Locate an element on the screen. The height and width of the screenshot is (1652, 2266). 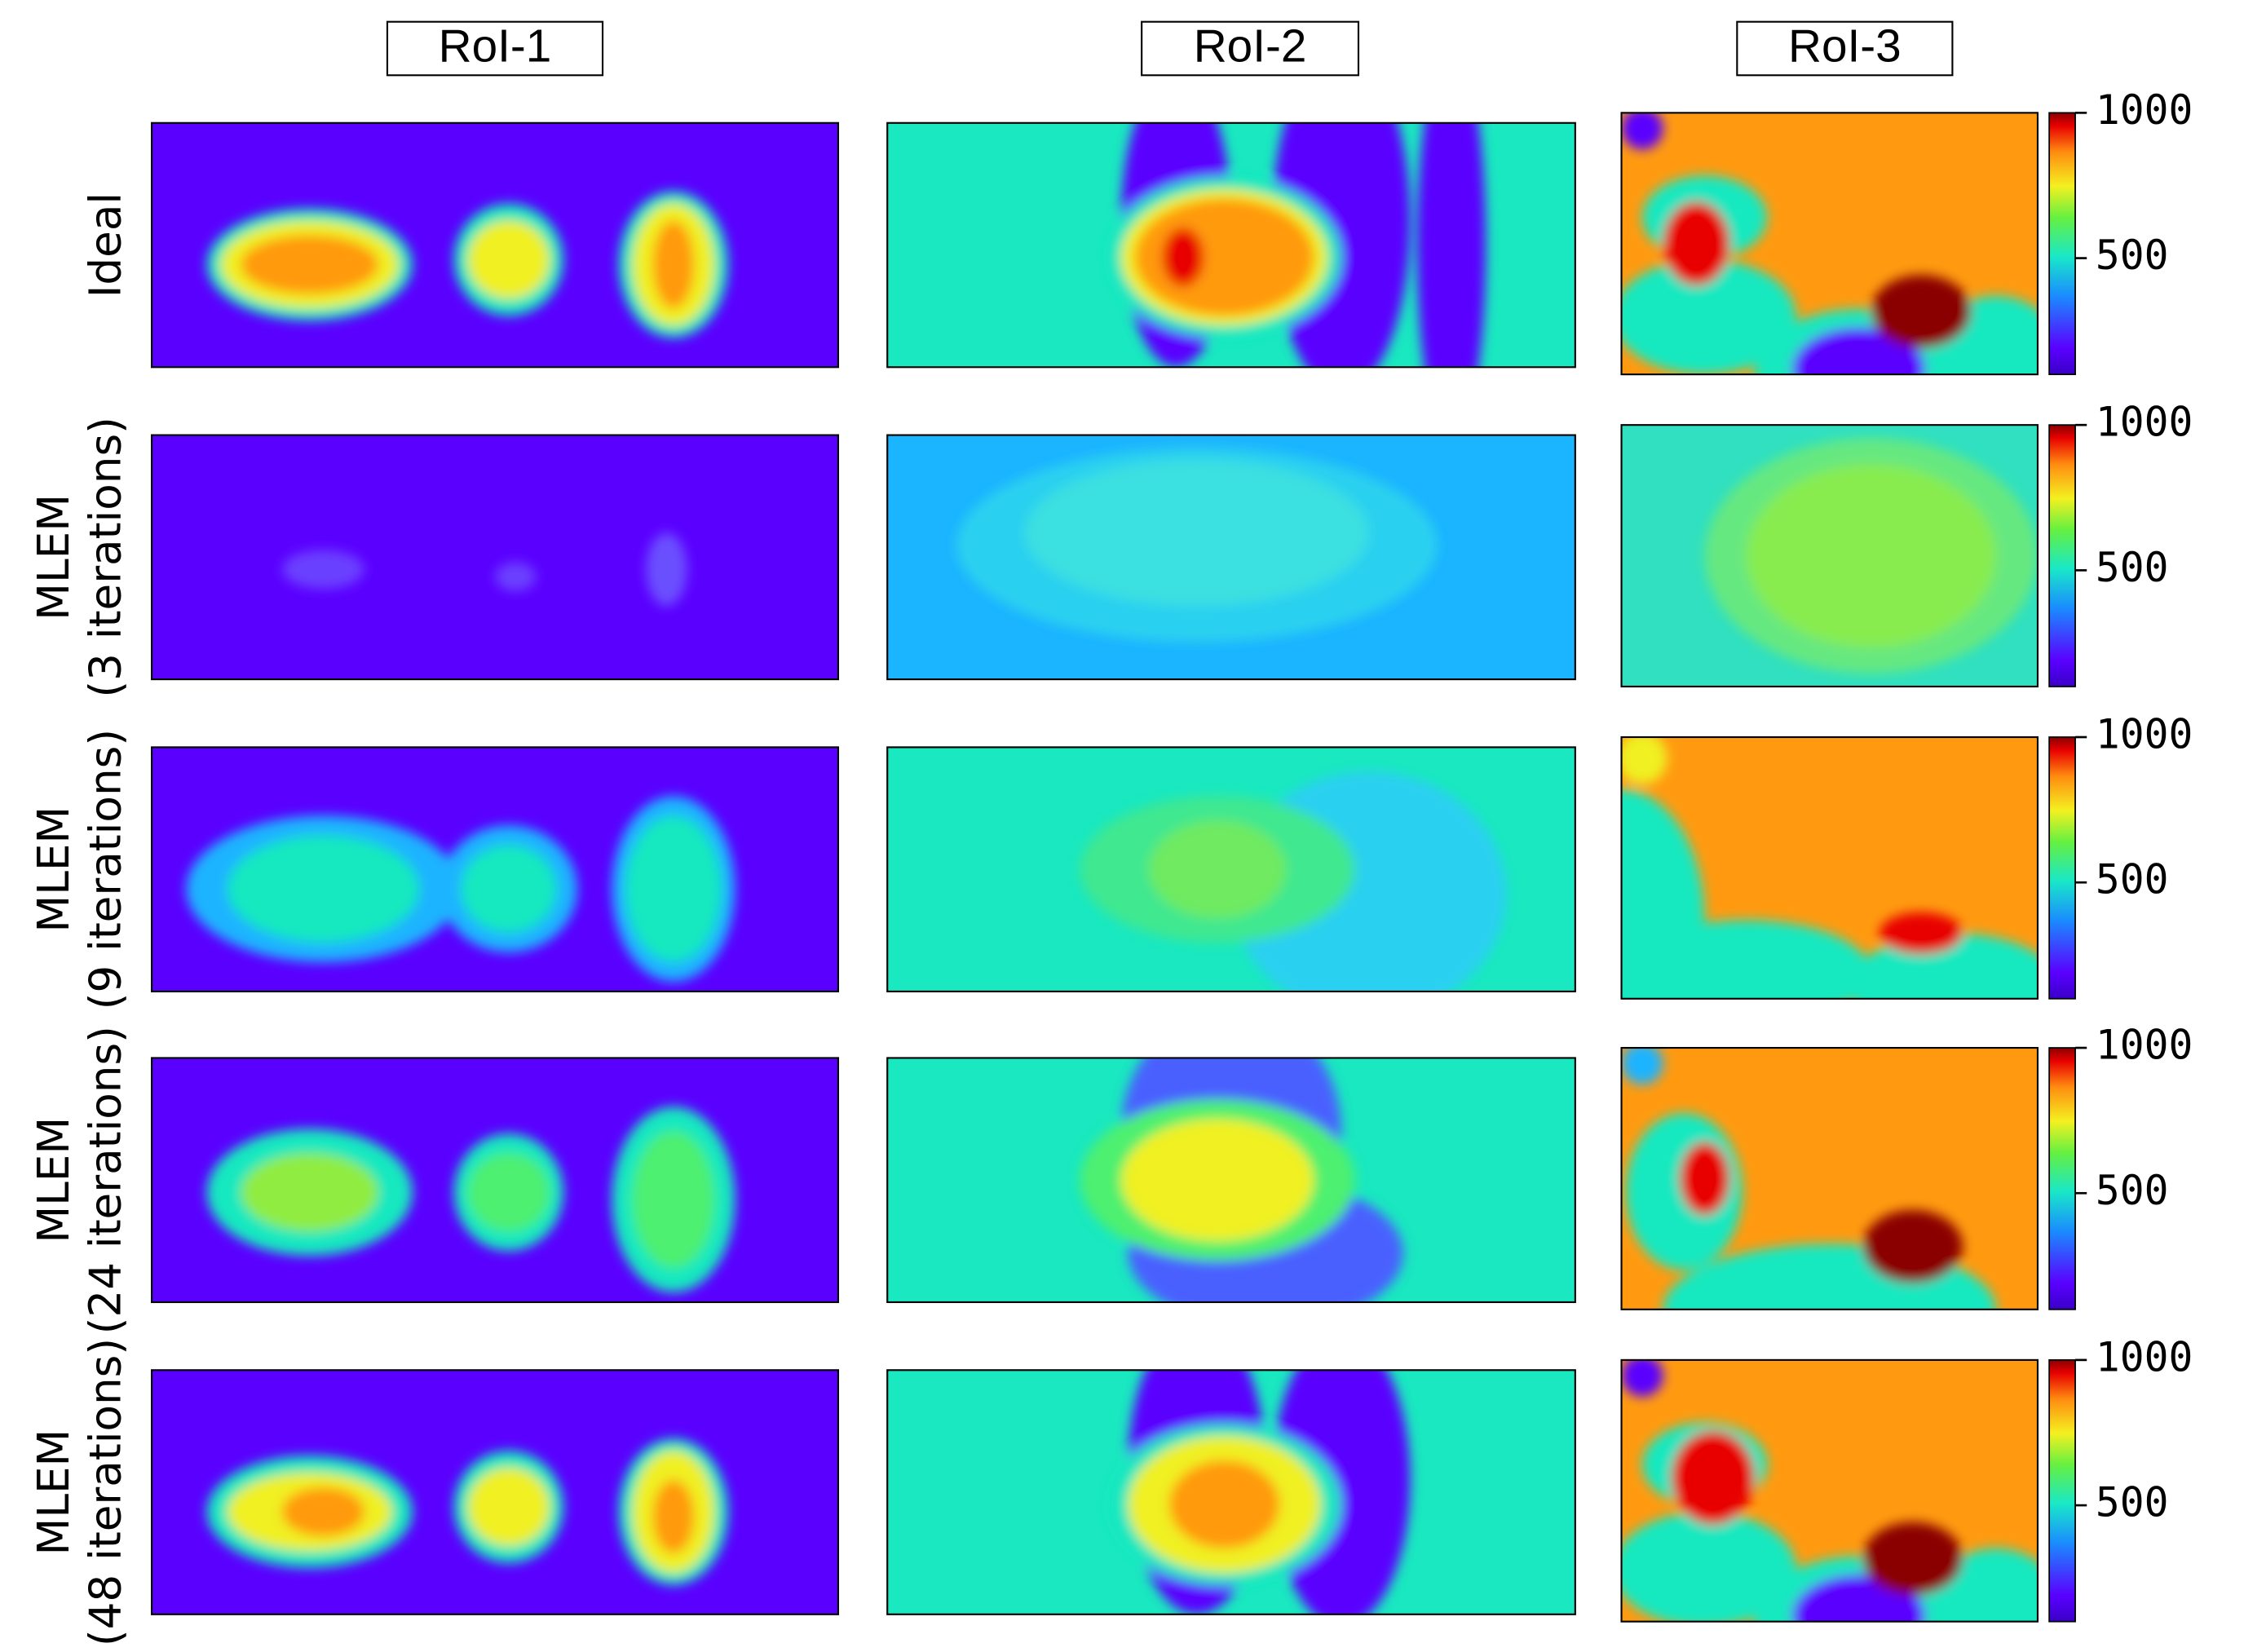
panel-bg is located at coordinates (495, 557).